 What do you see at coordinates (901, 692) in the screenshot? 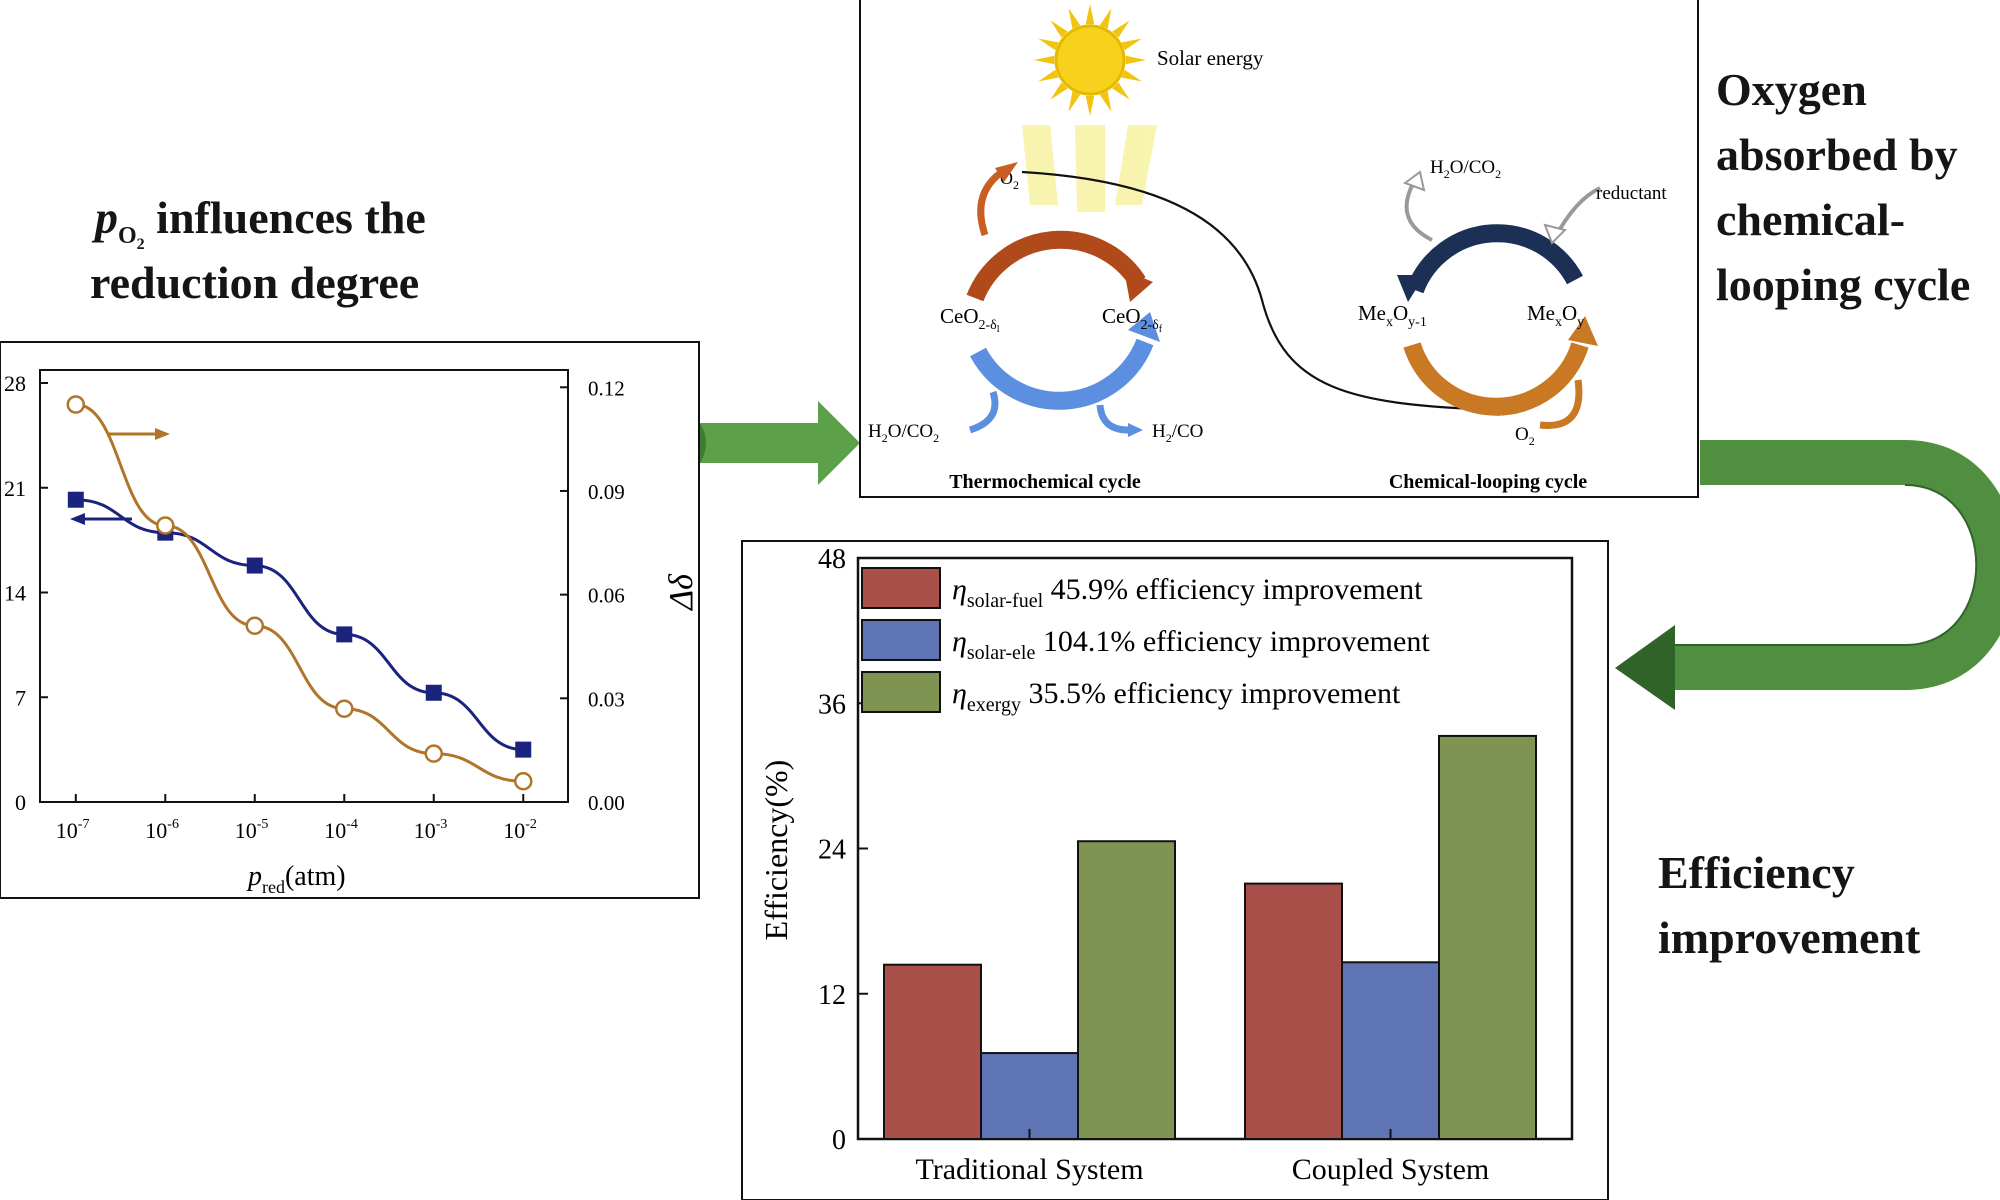
I see `legend-swatch-exergy` at bounding box center [901, 692].